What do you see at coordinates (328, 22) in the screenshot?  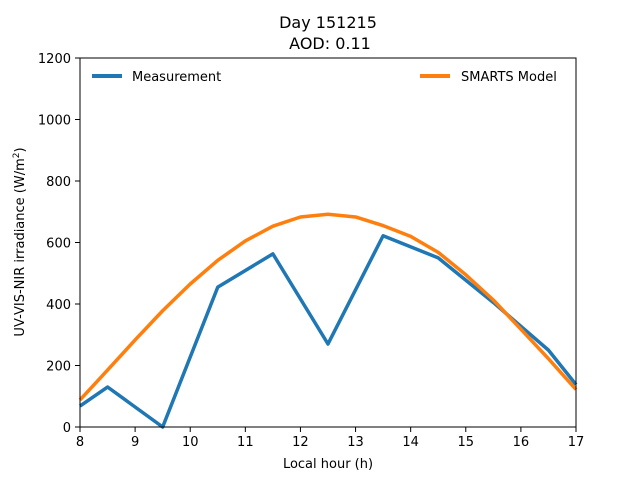 I see `chart-title: Day 151215` at bounding box center [328, 22].